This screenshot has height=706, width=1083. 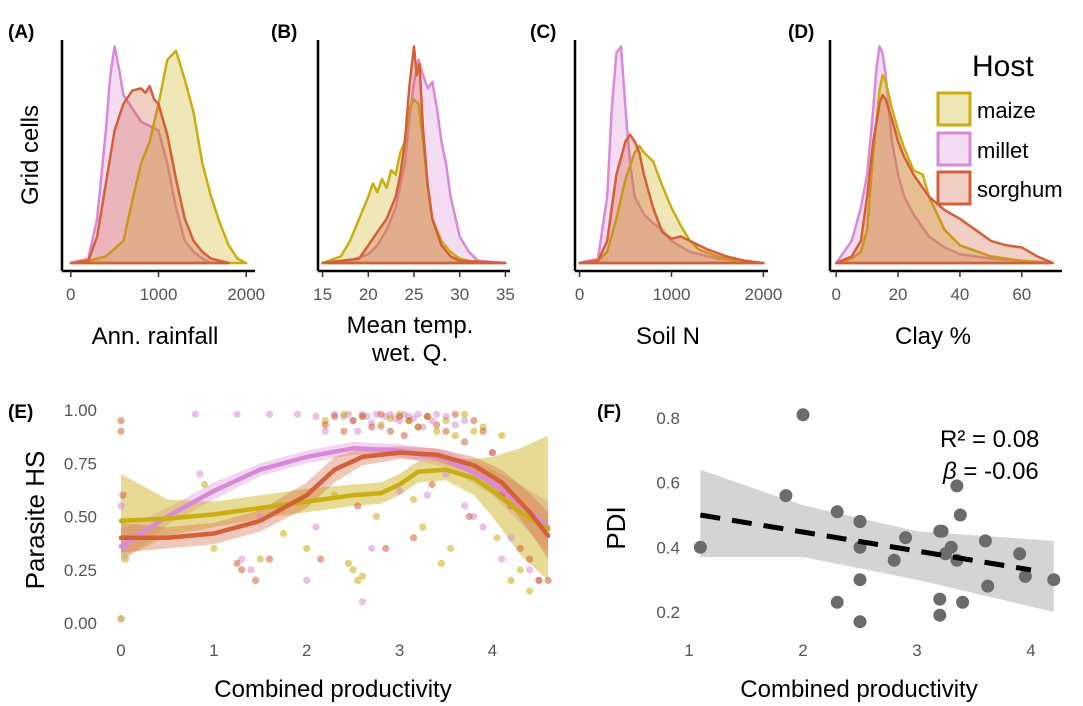 I want to click on y-axis-label-grid-cells: Grid cells, so click(x=30, y=155).